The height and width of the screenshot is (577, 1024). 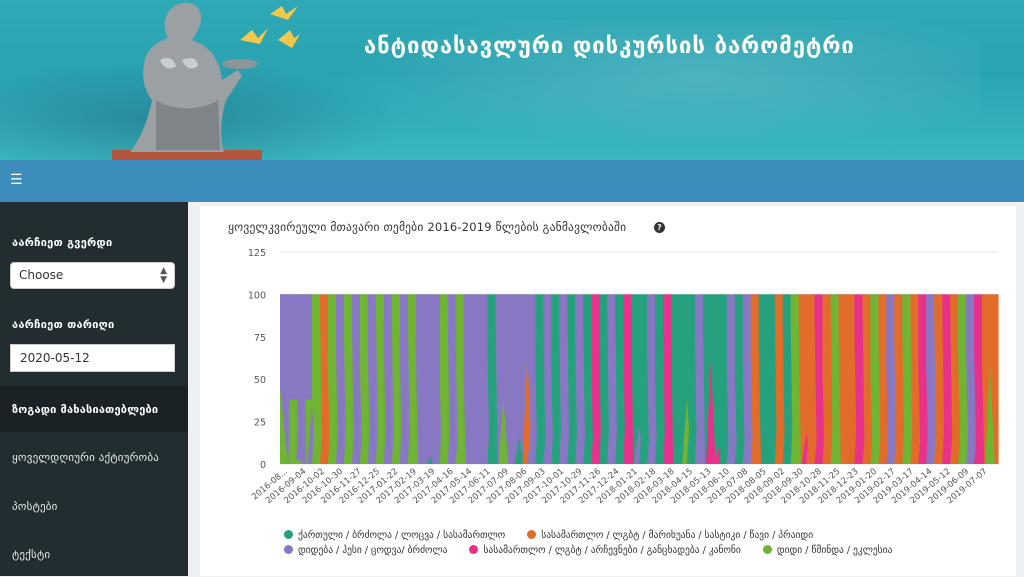 What do you see at coordinates (609, 46) in the screenshot?
I see `site-title: ანტიდასავლური დისკურსის ბარომეტრი` at bounding box center [609, 46].